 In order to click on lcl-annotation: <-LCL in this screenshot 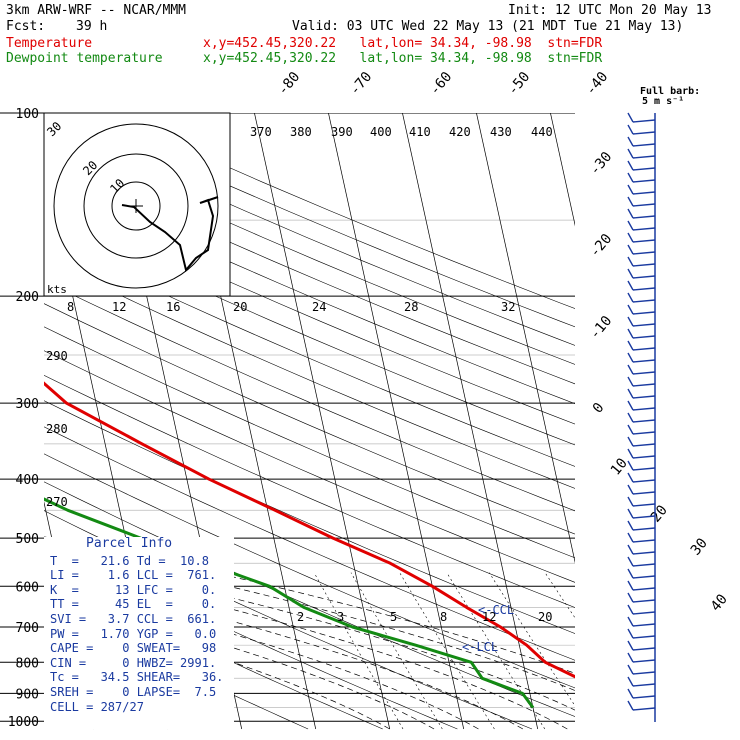, I will do `click(480, 647)`.